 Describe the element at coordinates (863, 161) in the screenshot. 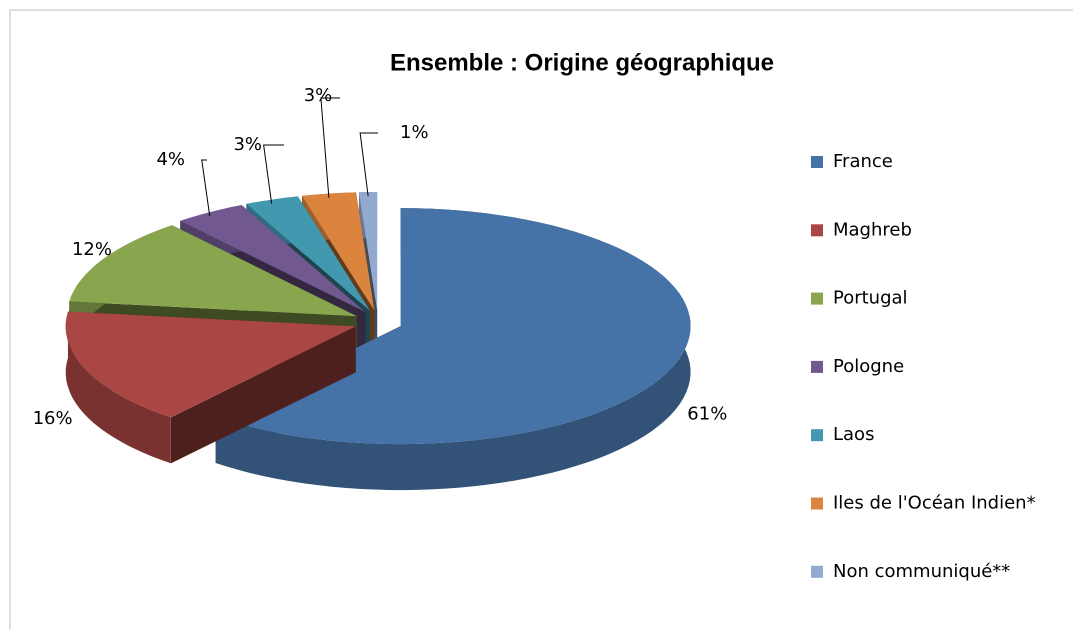

I see `legend-label: France` at that location.